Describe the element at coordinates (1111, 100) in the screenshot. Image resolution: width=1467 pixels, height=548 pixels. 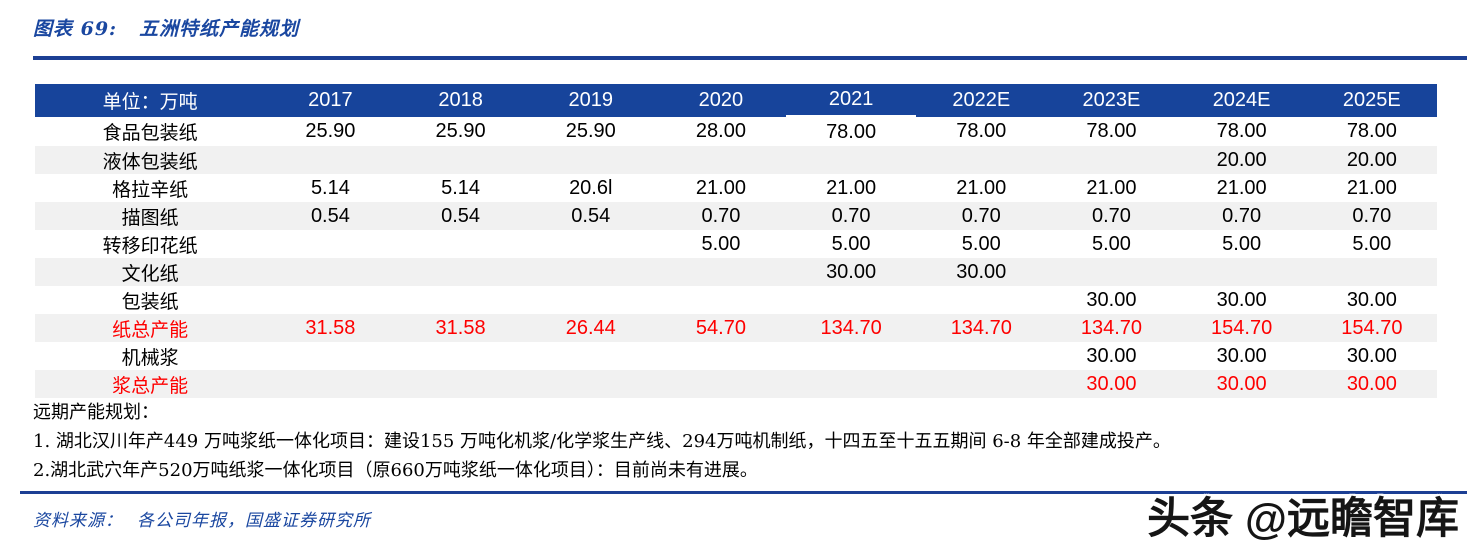
I see `year-header-2023e: 2023E` at that location.